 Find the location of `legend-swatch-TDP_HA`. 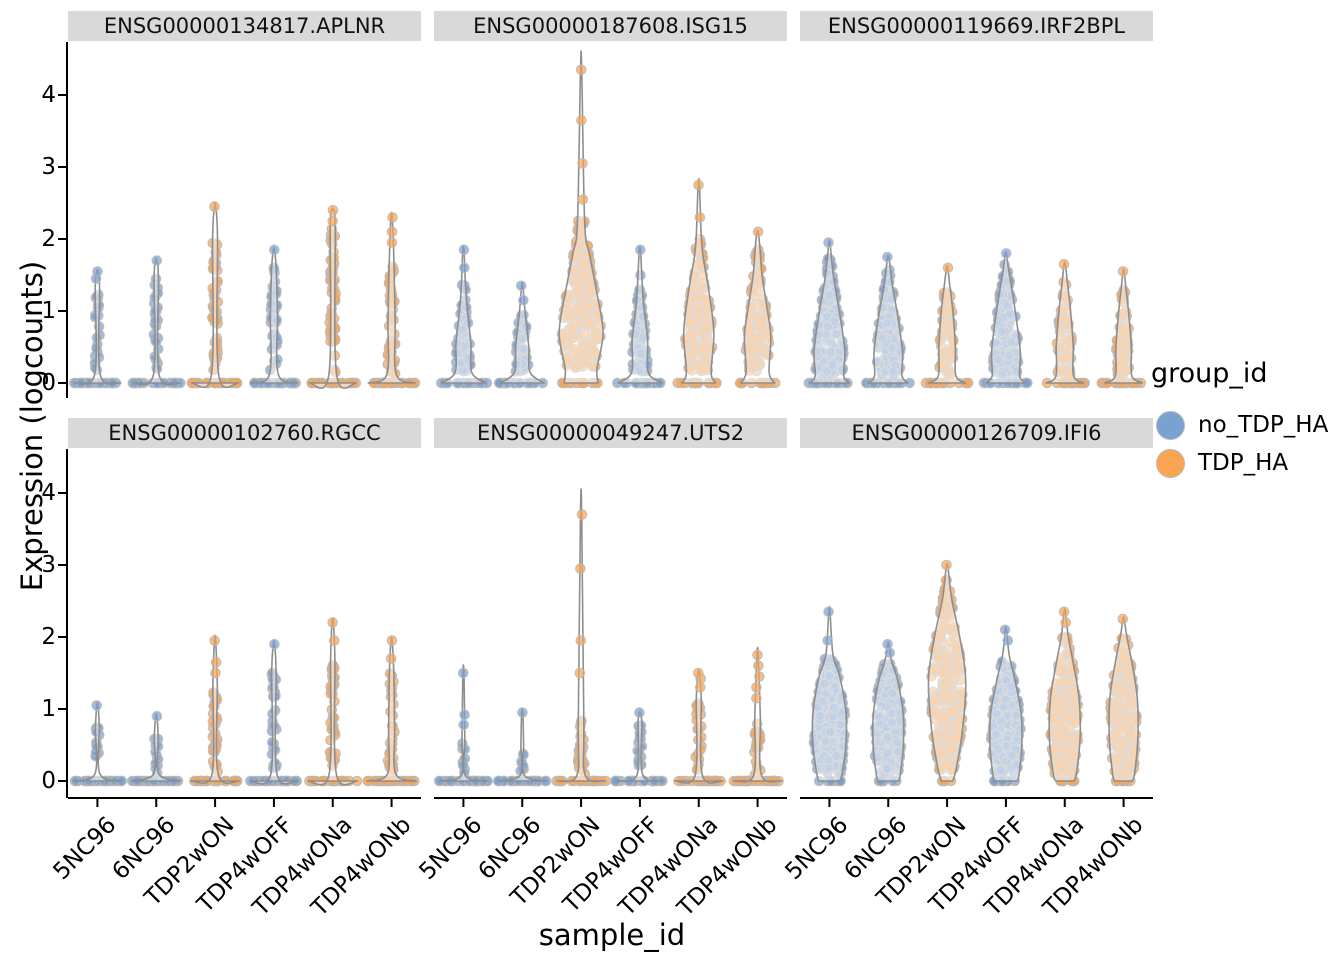

legend-swatch-TDP_HA is located at coordinates (1170, 463).